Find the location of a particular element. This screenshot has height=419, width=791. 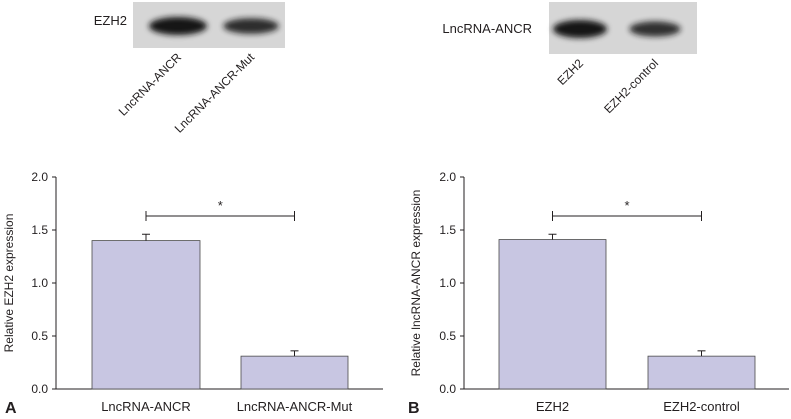

blot-lane-label: LncRNA-ANCR is located at coordinates (150, 84).